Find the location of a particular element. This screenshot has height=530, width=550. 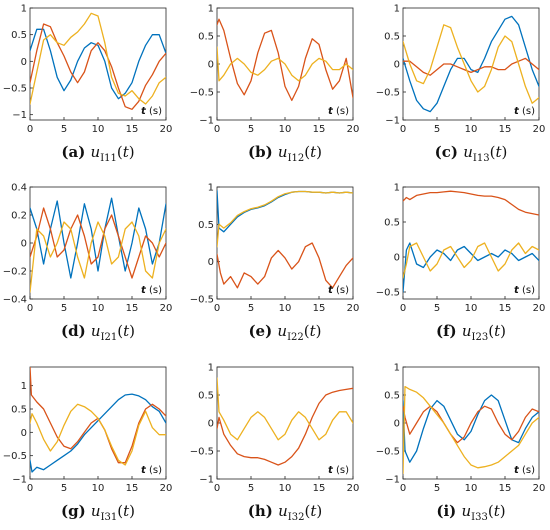

subplot-e: 0 5 10 15 20−0.500.51t (s)(e) uI22(t) is located at coordinates (275, 263).